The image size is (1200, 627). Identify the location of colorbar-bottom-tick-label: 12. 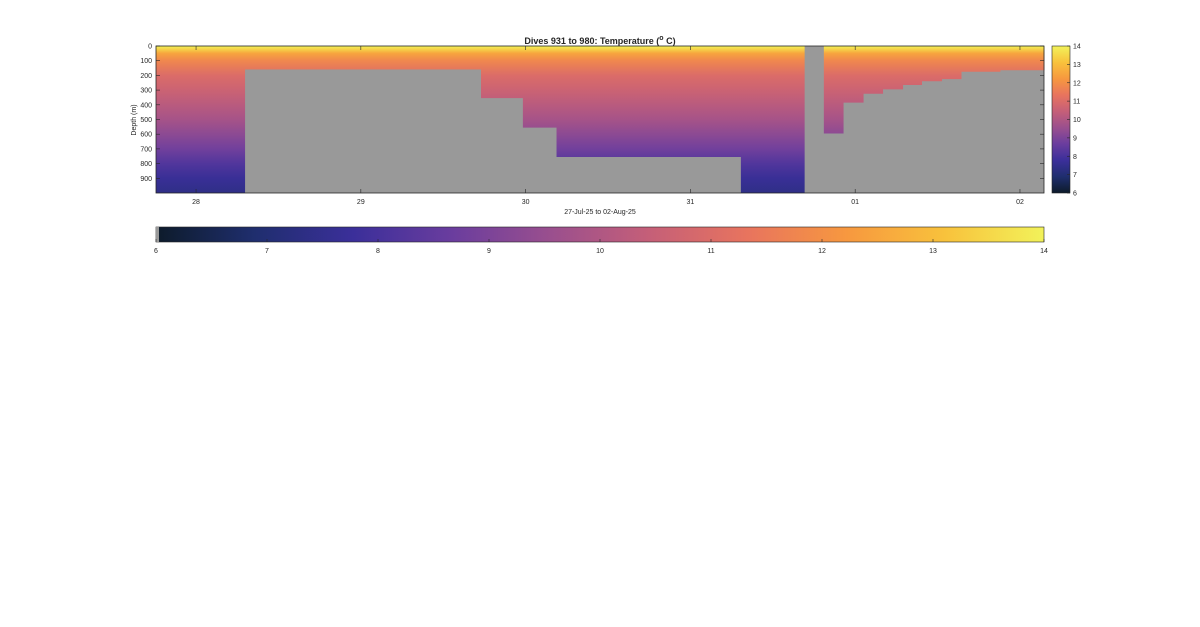
(822, 251).